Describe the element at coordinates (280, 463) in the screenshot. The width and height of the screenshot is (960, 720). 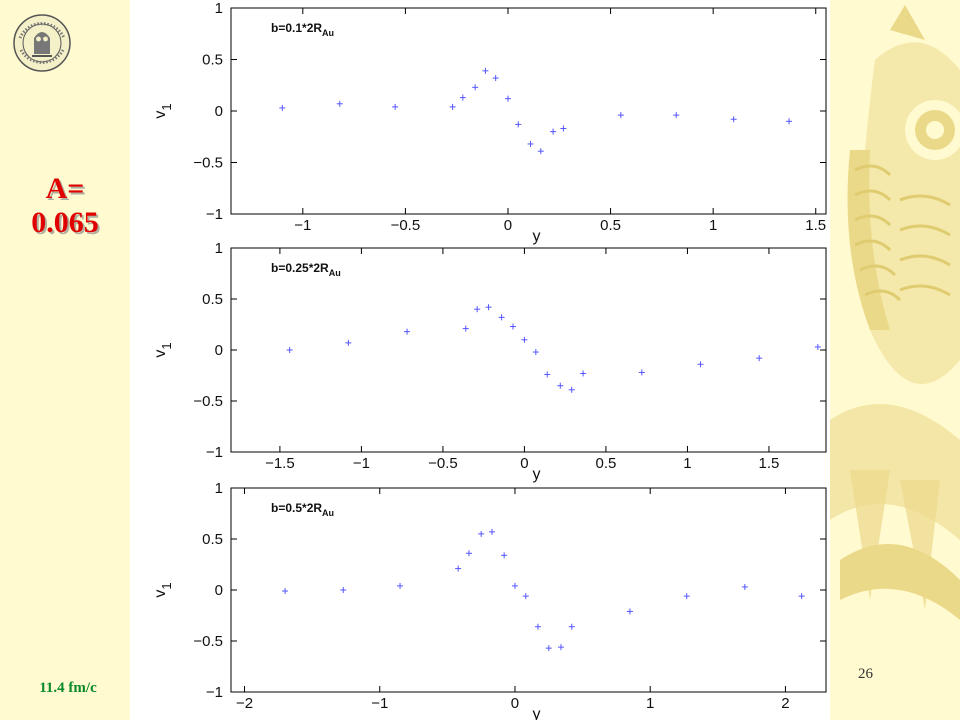
I see `x-tick-label: −1.5` at that location.